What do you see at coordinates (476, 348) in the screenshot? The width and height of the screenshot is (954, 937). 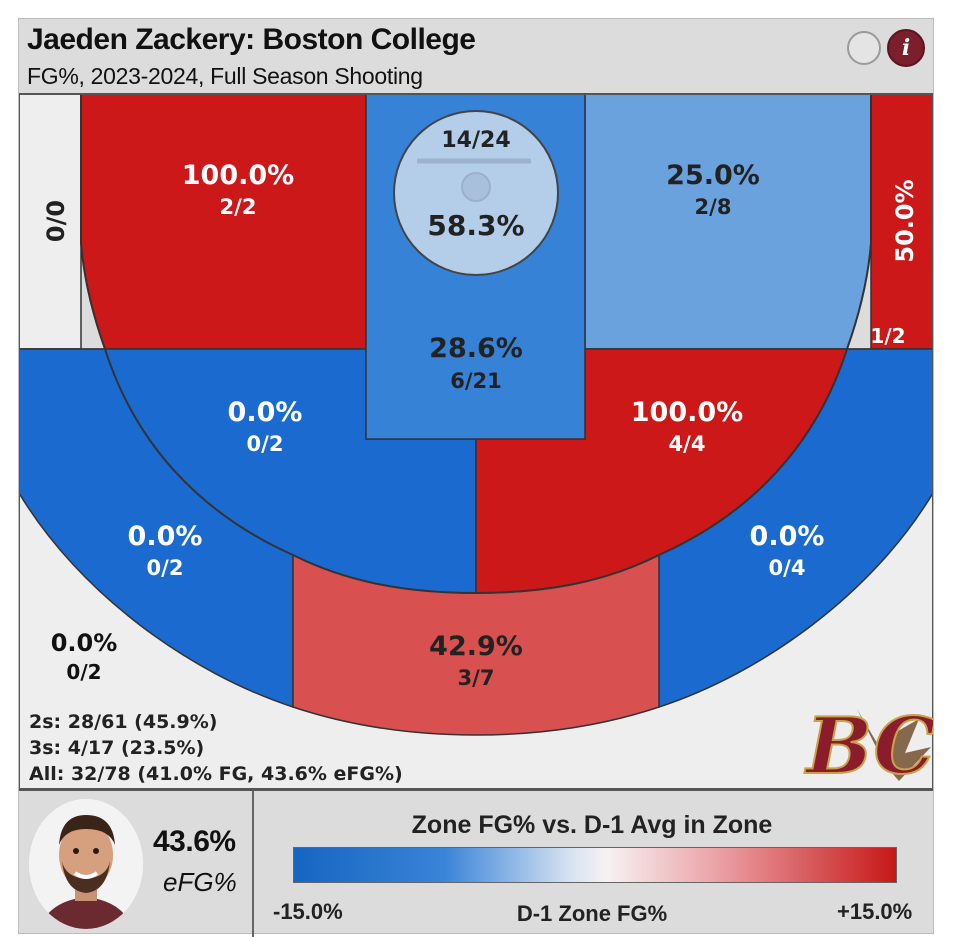 I see `paint-pct: 28.6%` at bounding box center [476, 348].